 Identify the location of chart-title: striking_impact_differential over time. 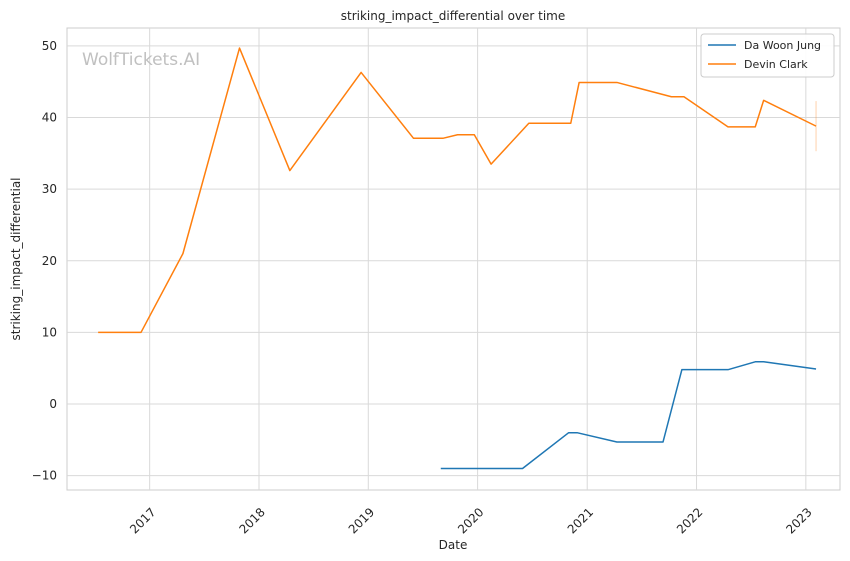
(453, 16).